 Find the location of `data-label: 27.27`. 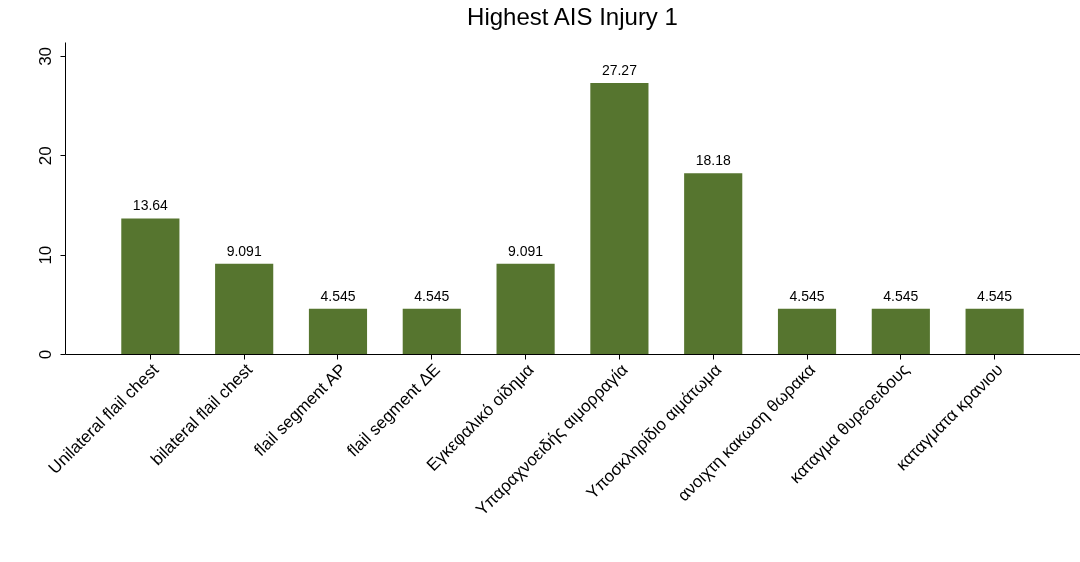

data-label: 27.27 is located at coordinates (619, 70).